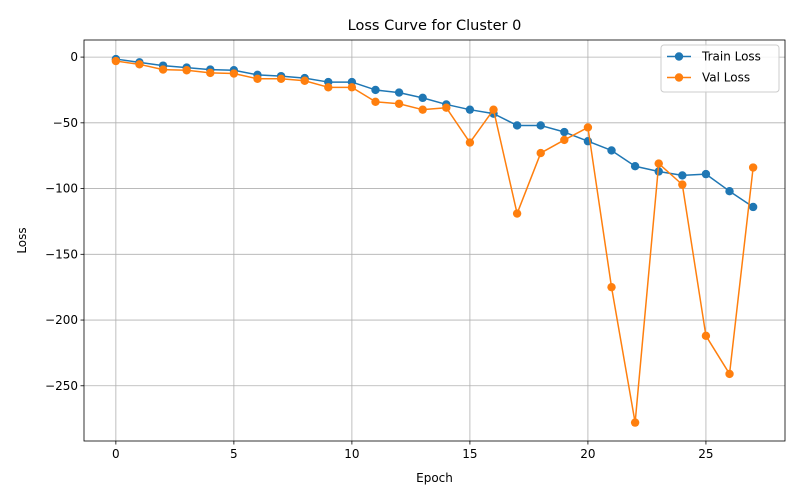  What do you see at coordinates (731, 57) in the screenshot?
I see `legend-label: Train Loss` at bounding box center [731, 57].